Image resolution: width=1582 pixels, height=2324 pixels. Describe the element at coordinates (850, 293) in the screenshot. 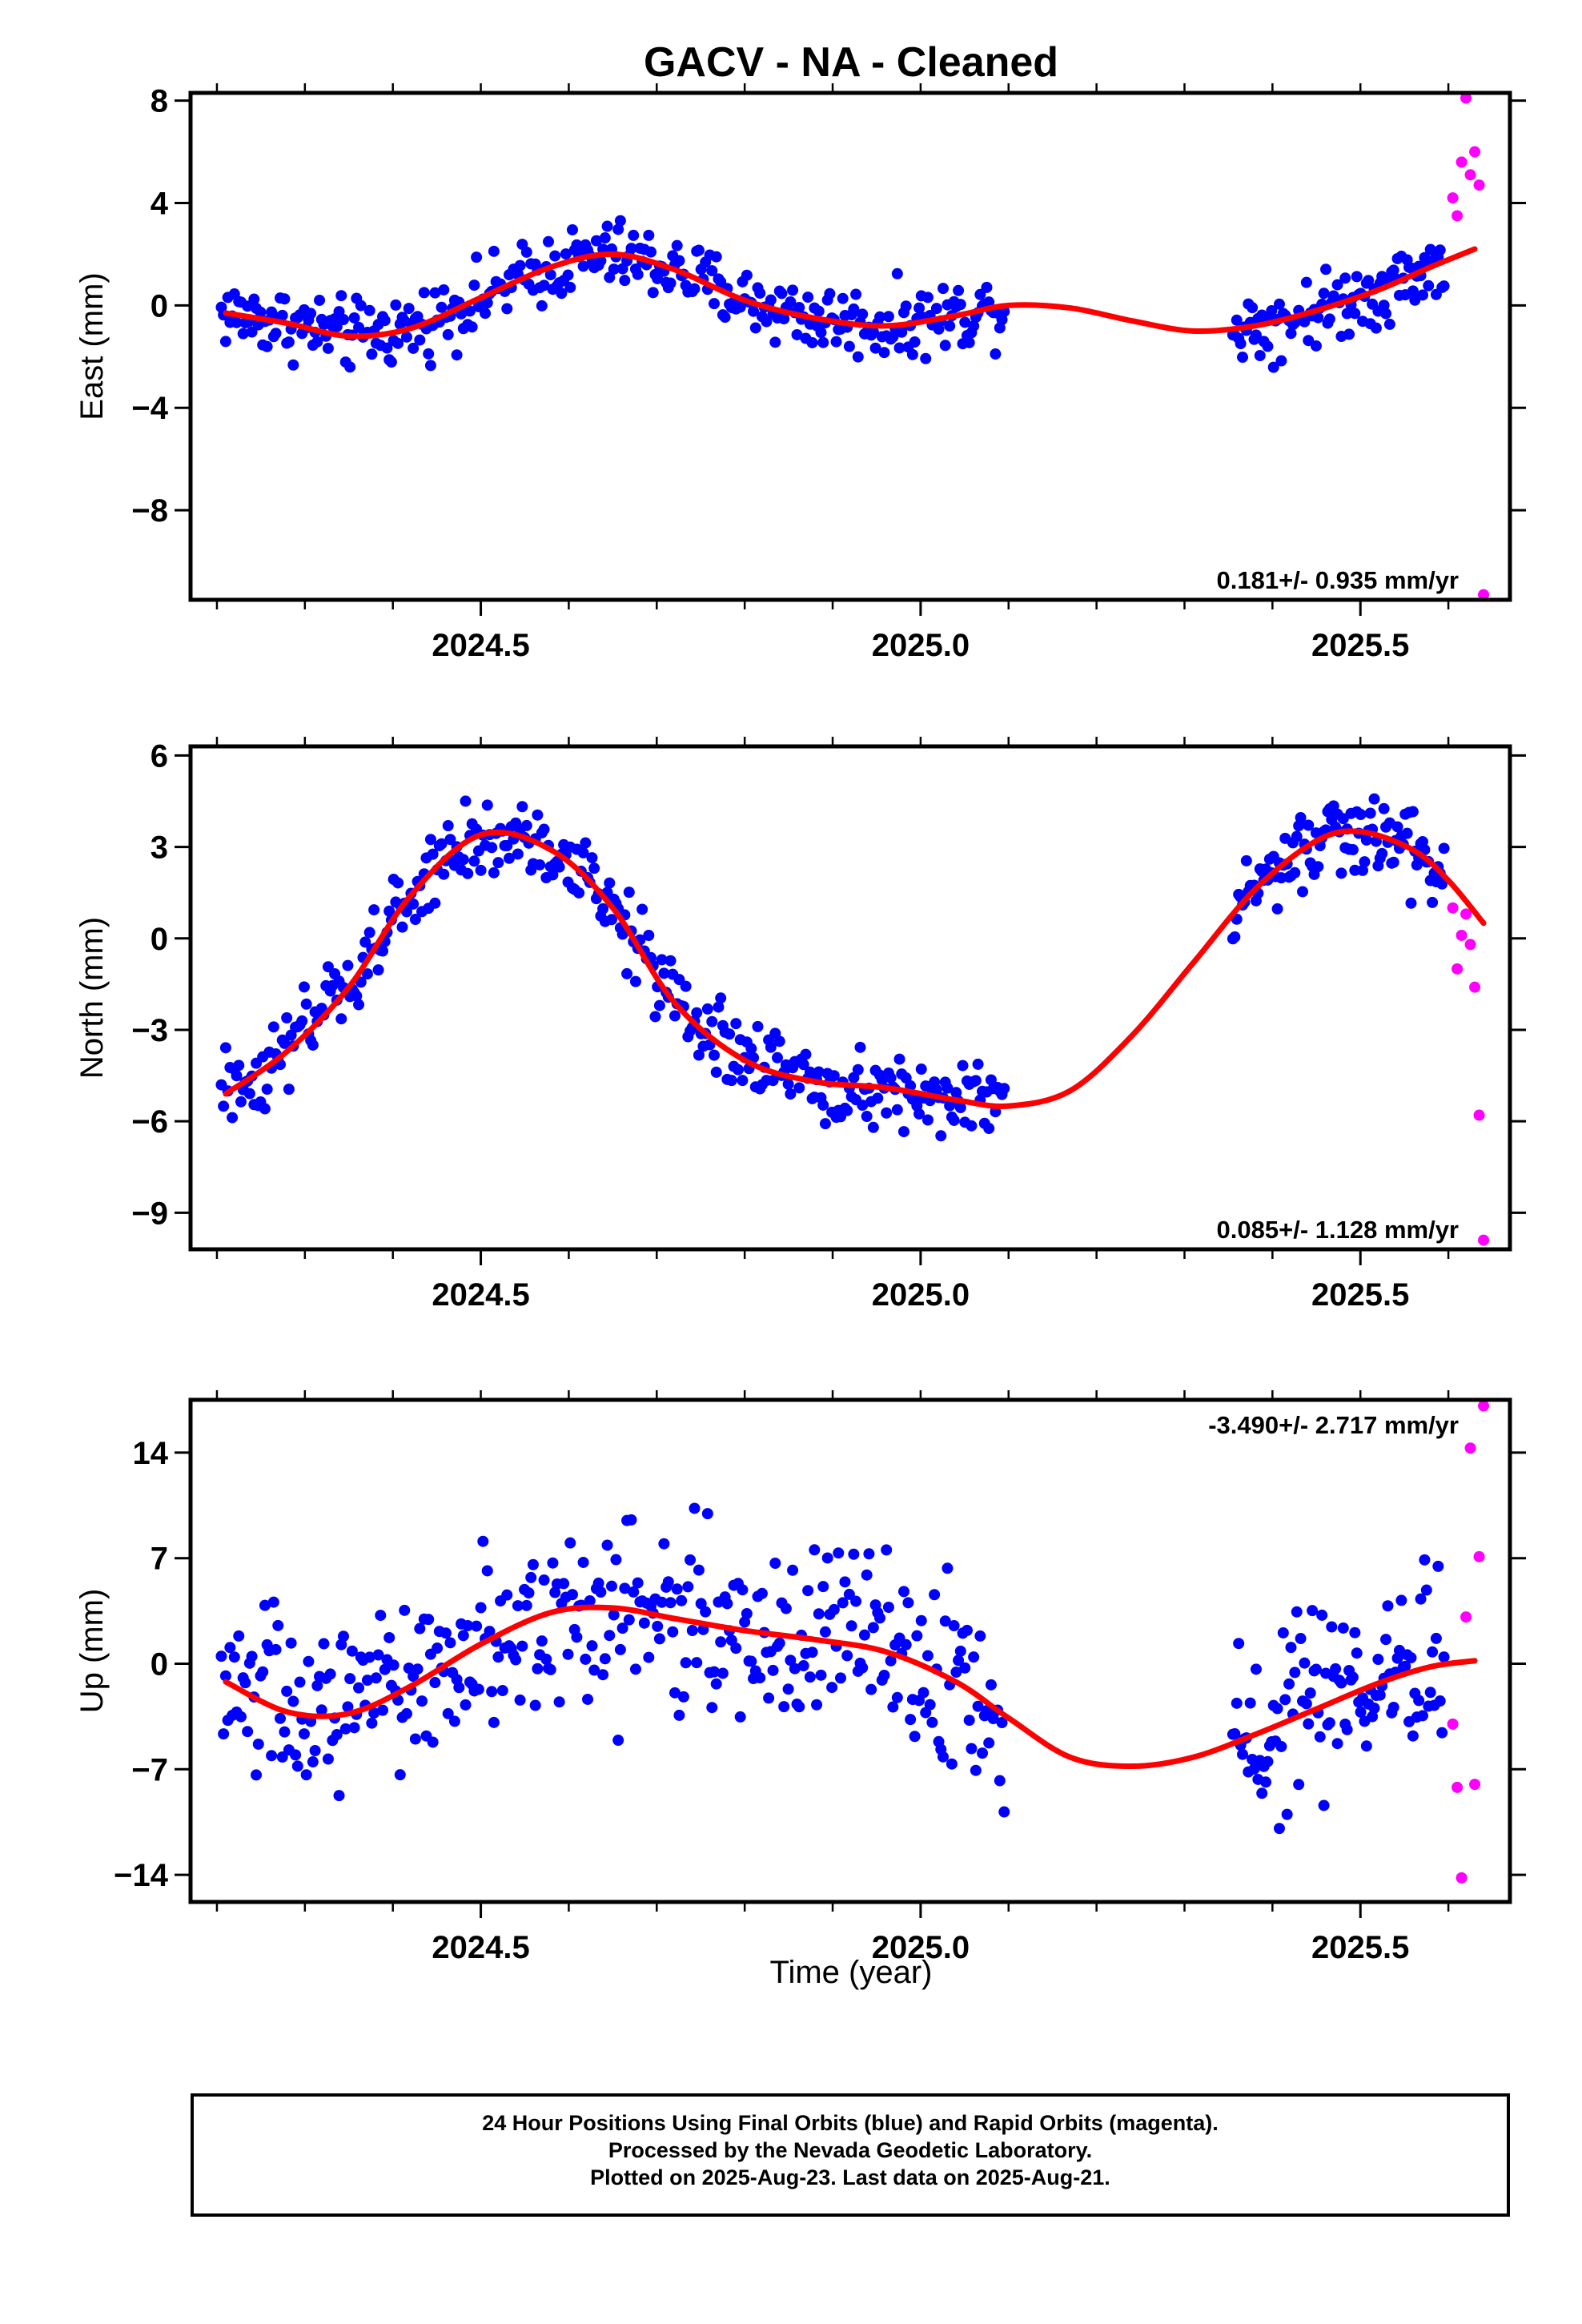

I see `fit-curve` at that location.